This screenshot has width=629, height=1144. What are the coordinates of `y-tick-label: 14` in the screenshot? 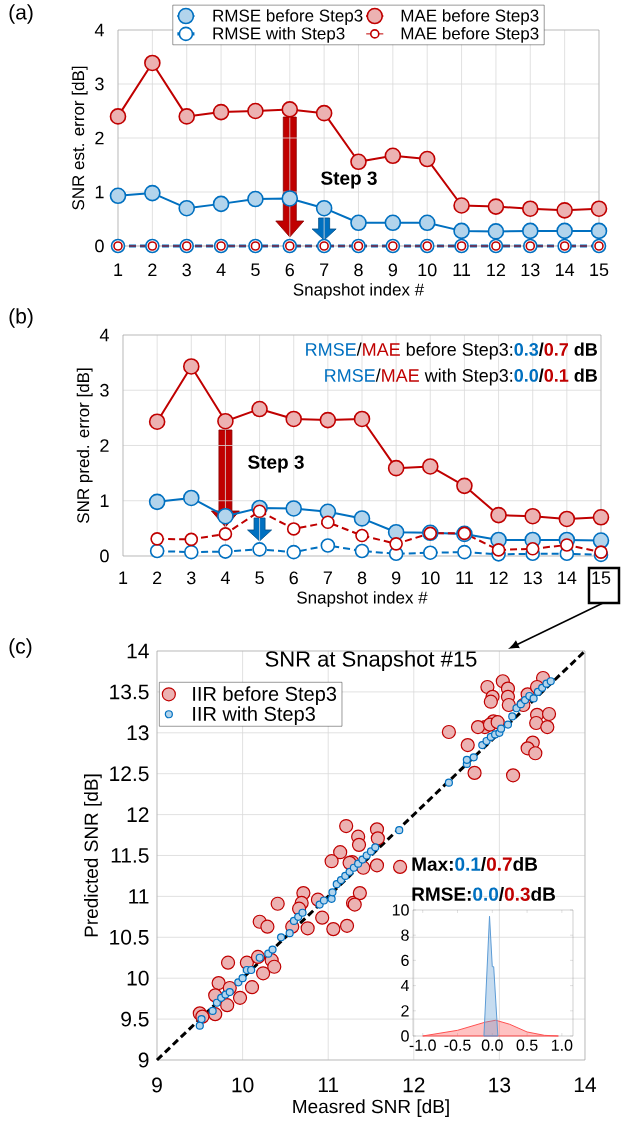 It's located at (138, 651).